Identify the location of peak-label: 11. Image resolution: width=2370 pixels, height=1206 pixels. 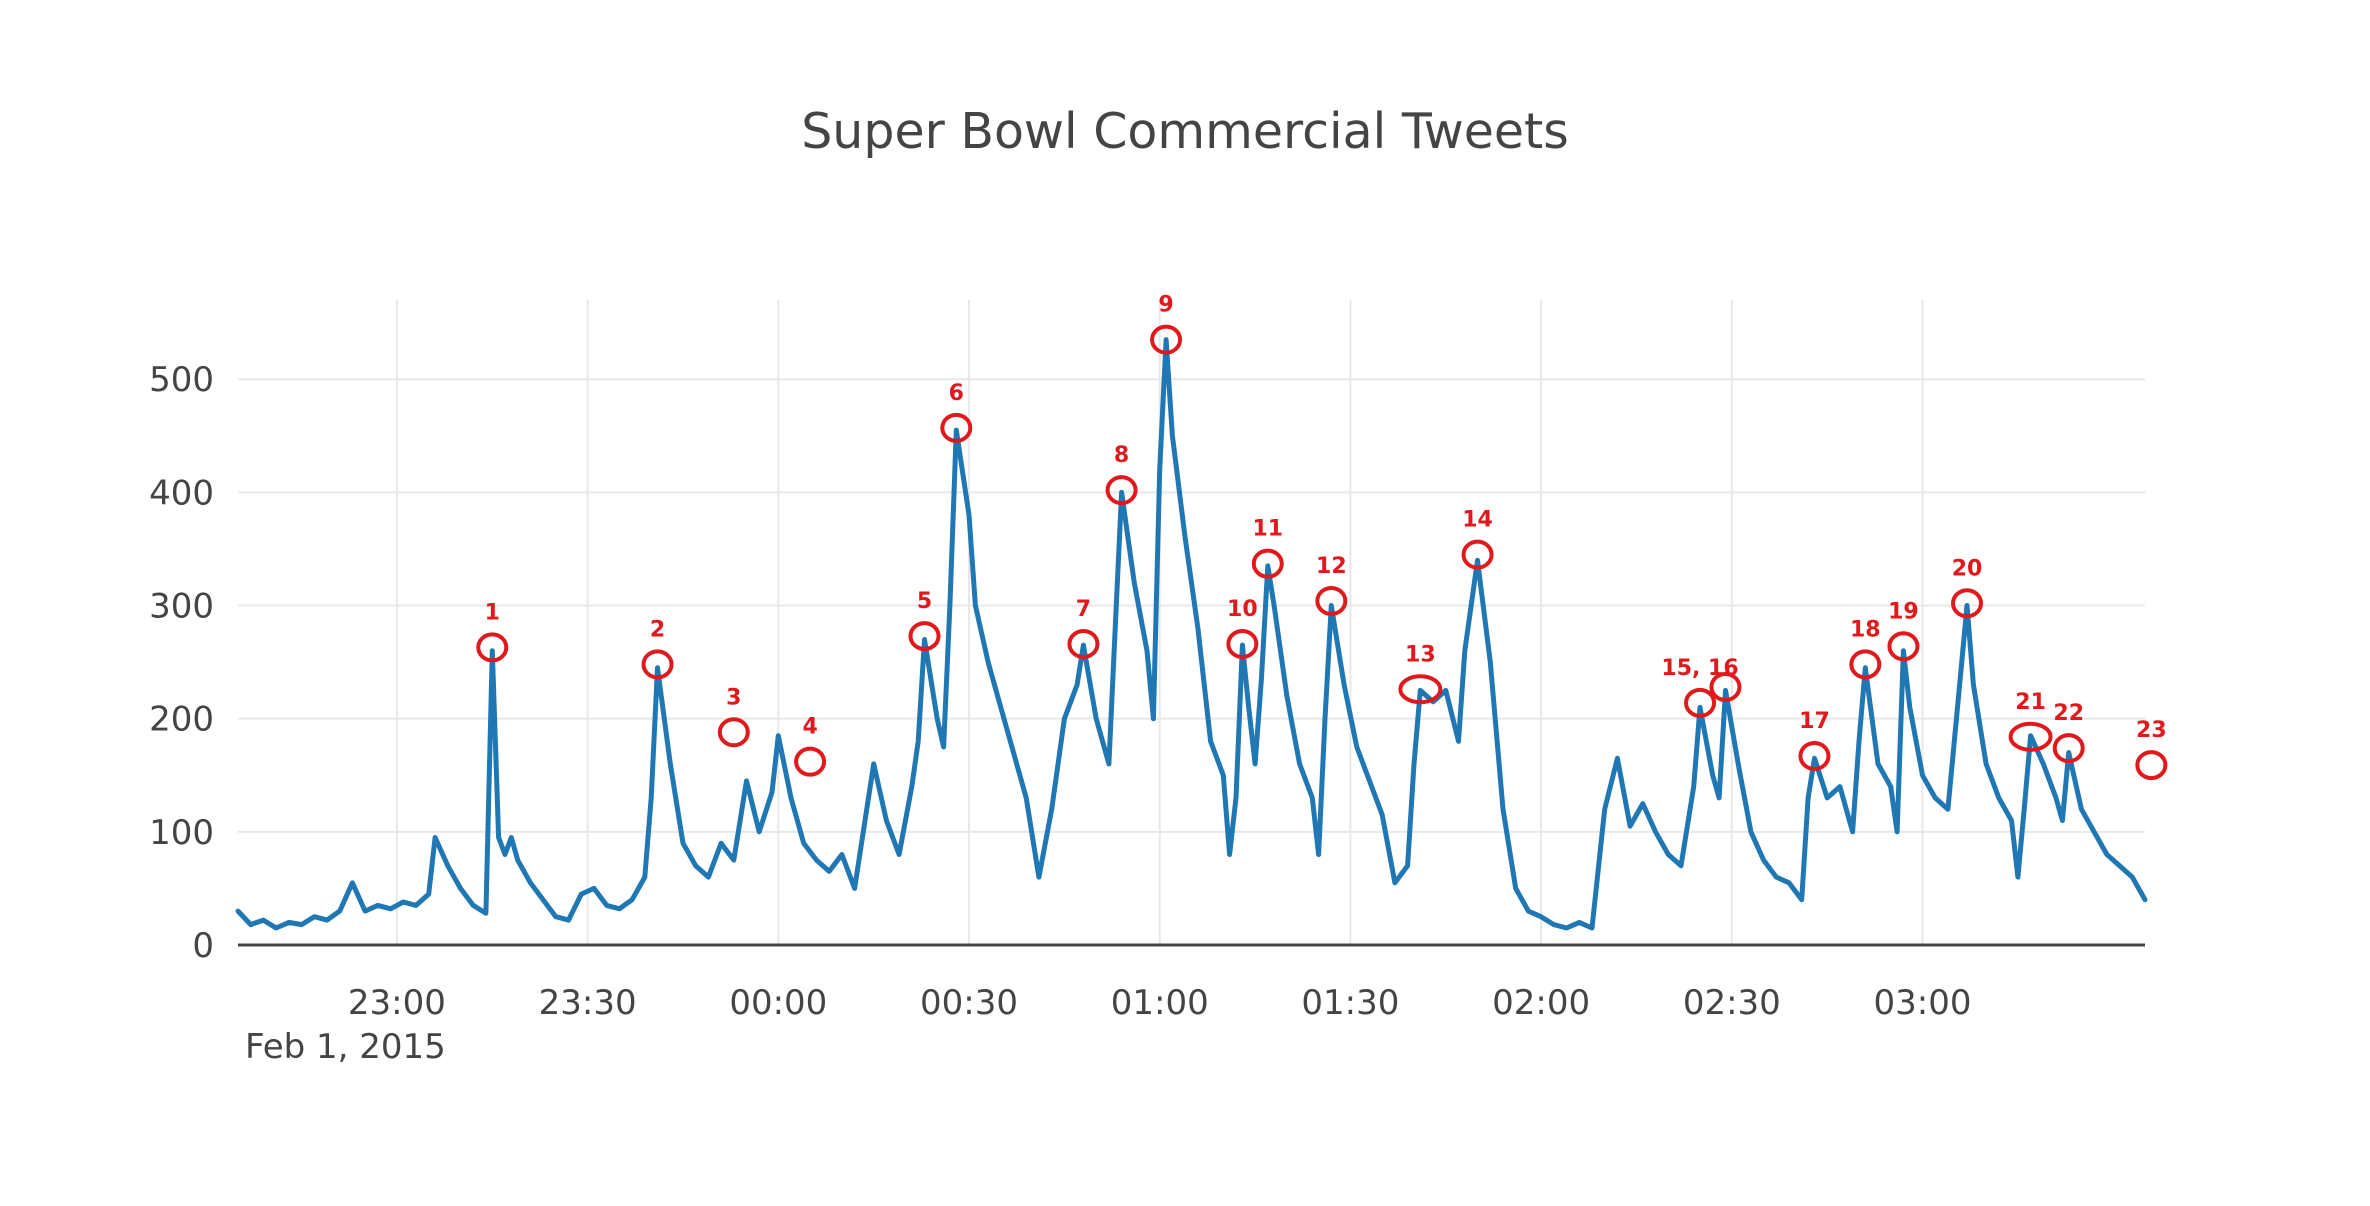
(1267, 529).